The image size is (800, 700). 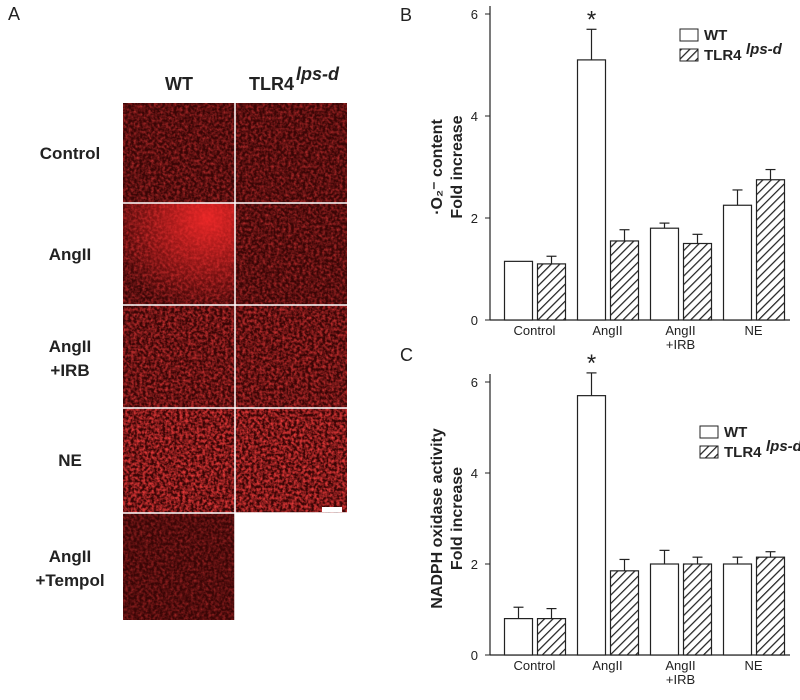 I want to click on column-label: WT, so click(x=179, y=84).